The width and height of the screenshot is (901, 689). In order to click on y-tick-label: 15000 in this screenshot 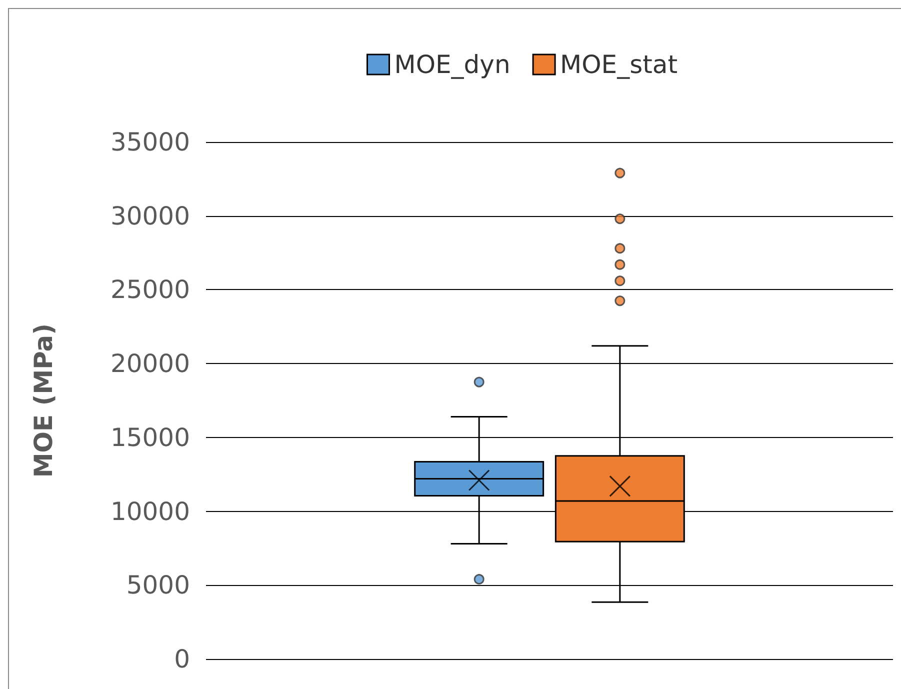, I will do `click(150, 437)`.